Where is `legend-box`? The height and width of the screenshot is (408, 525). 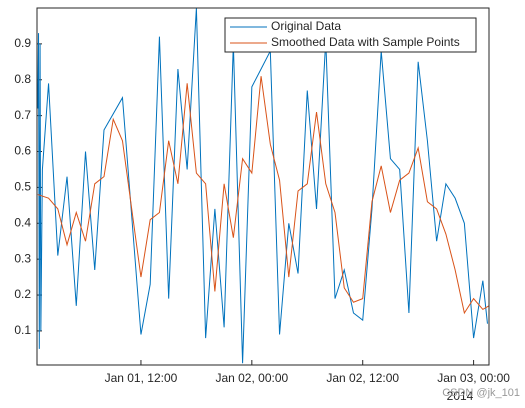
legend-box is located at coordinates (350, 35).